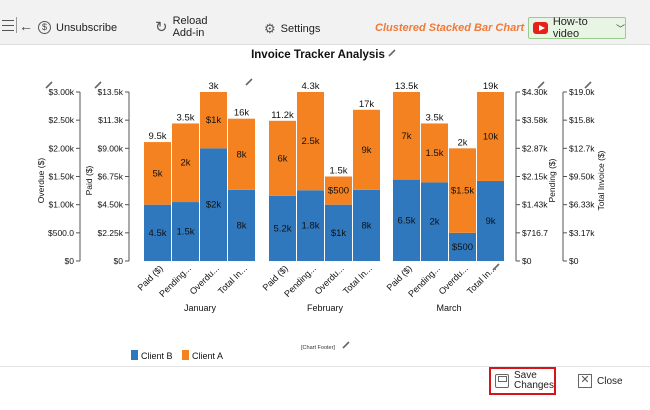 The image size is (650, 410). I want to click on settings-sliders-icon: ⚙, so click(270, 28).